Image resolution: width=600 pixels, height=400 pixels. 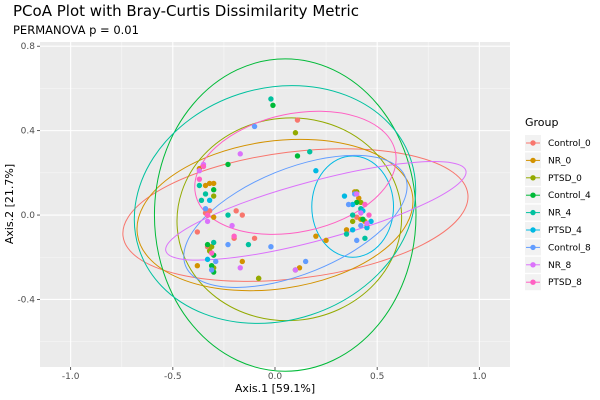 I want to click on y-tick-label: 0.0, so click(x=28, y=216).